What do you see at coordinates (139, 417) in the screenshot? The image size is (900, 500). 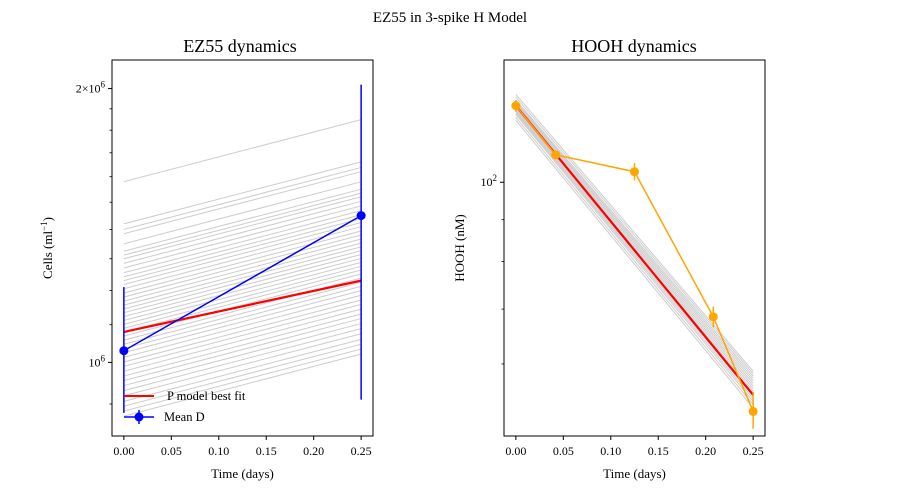 I see `legend-marker-mean-d` at bounding box center [139, 417].